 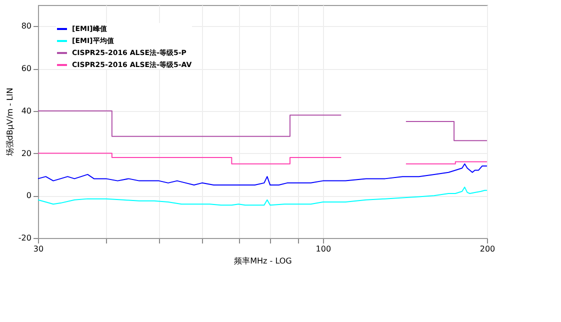 I want to click on x-tick-label: 100, so click(x=324, y=249).